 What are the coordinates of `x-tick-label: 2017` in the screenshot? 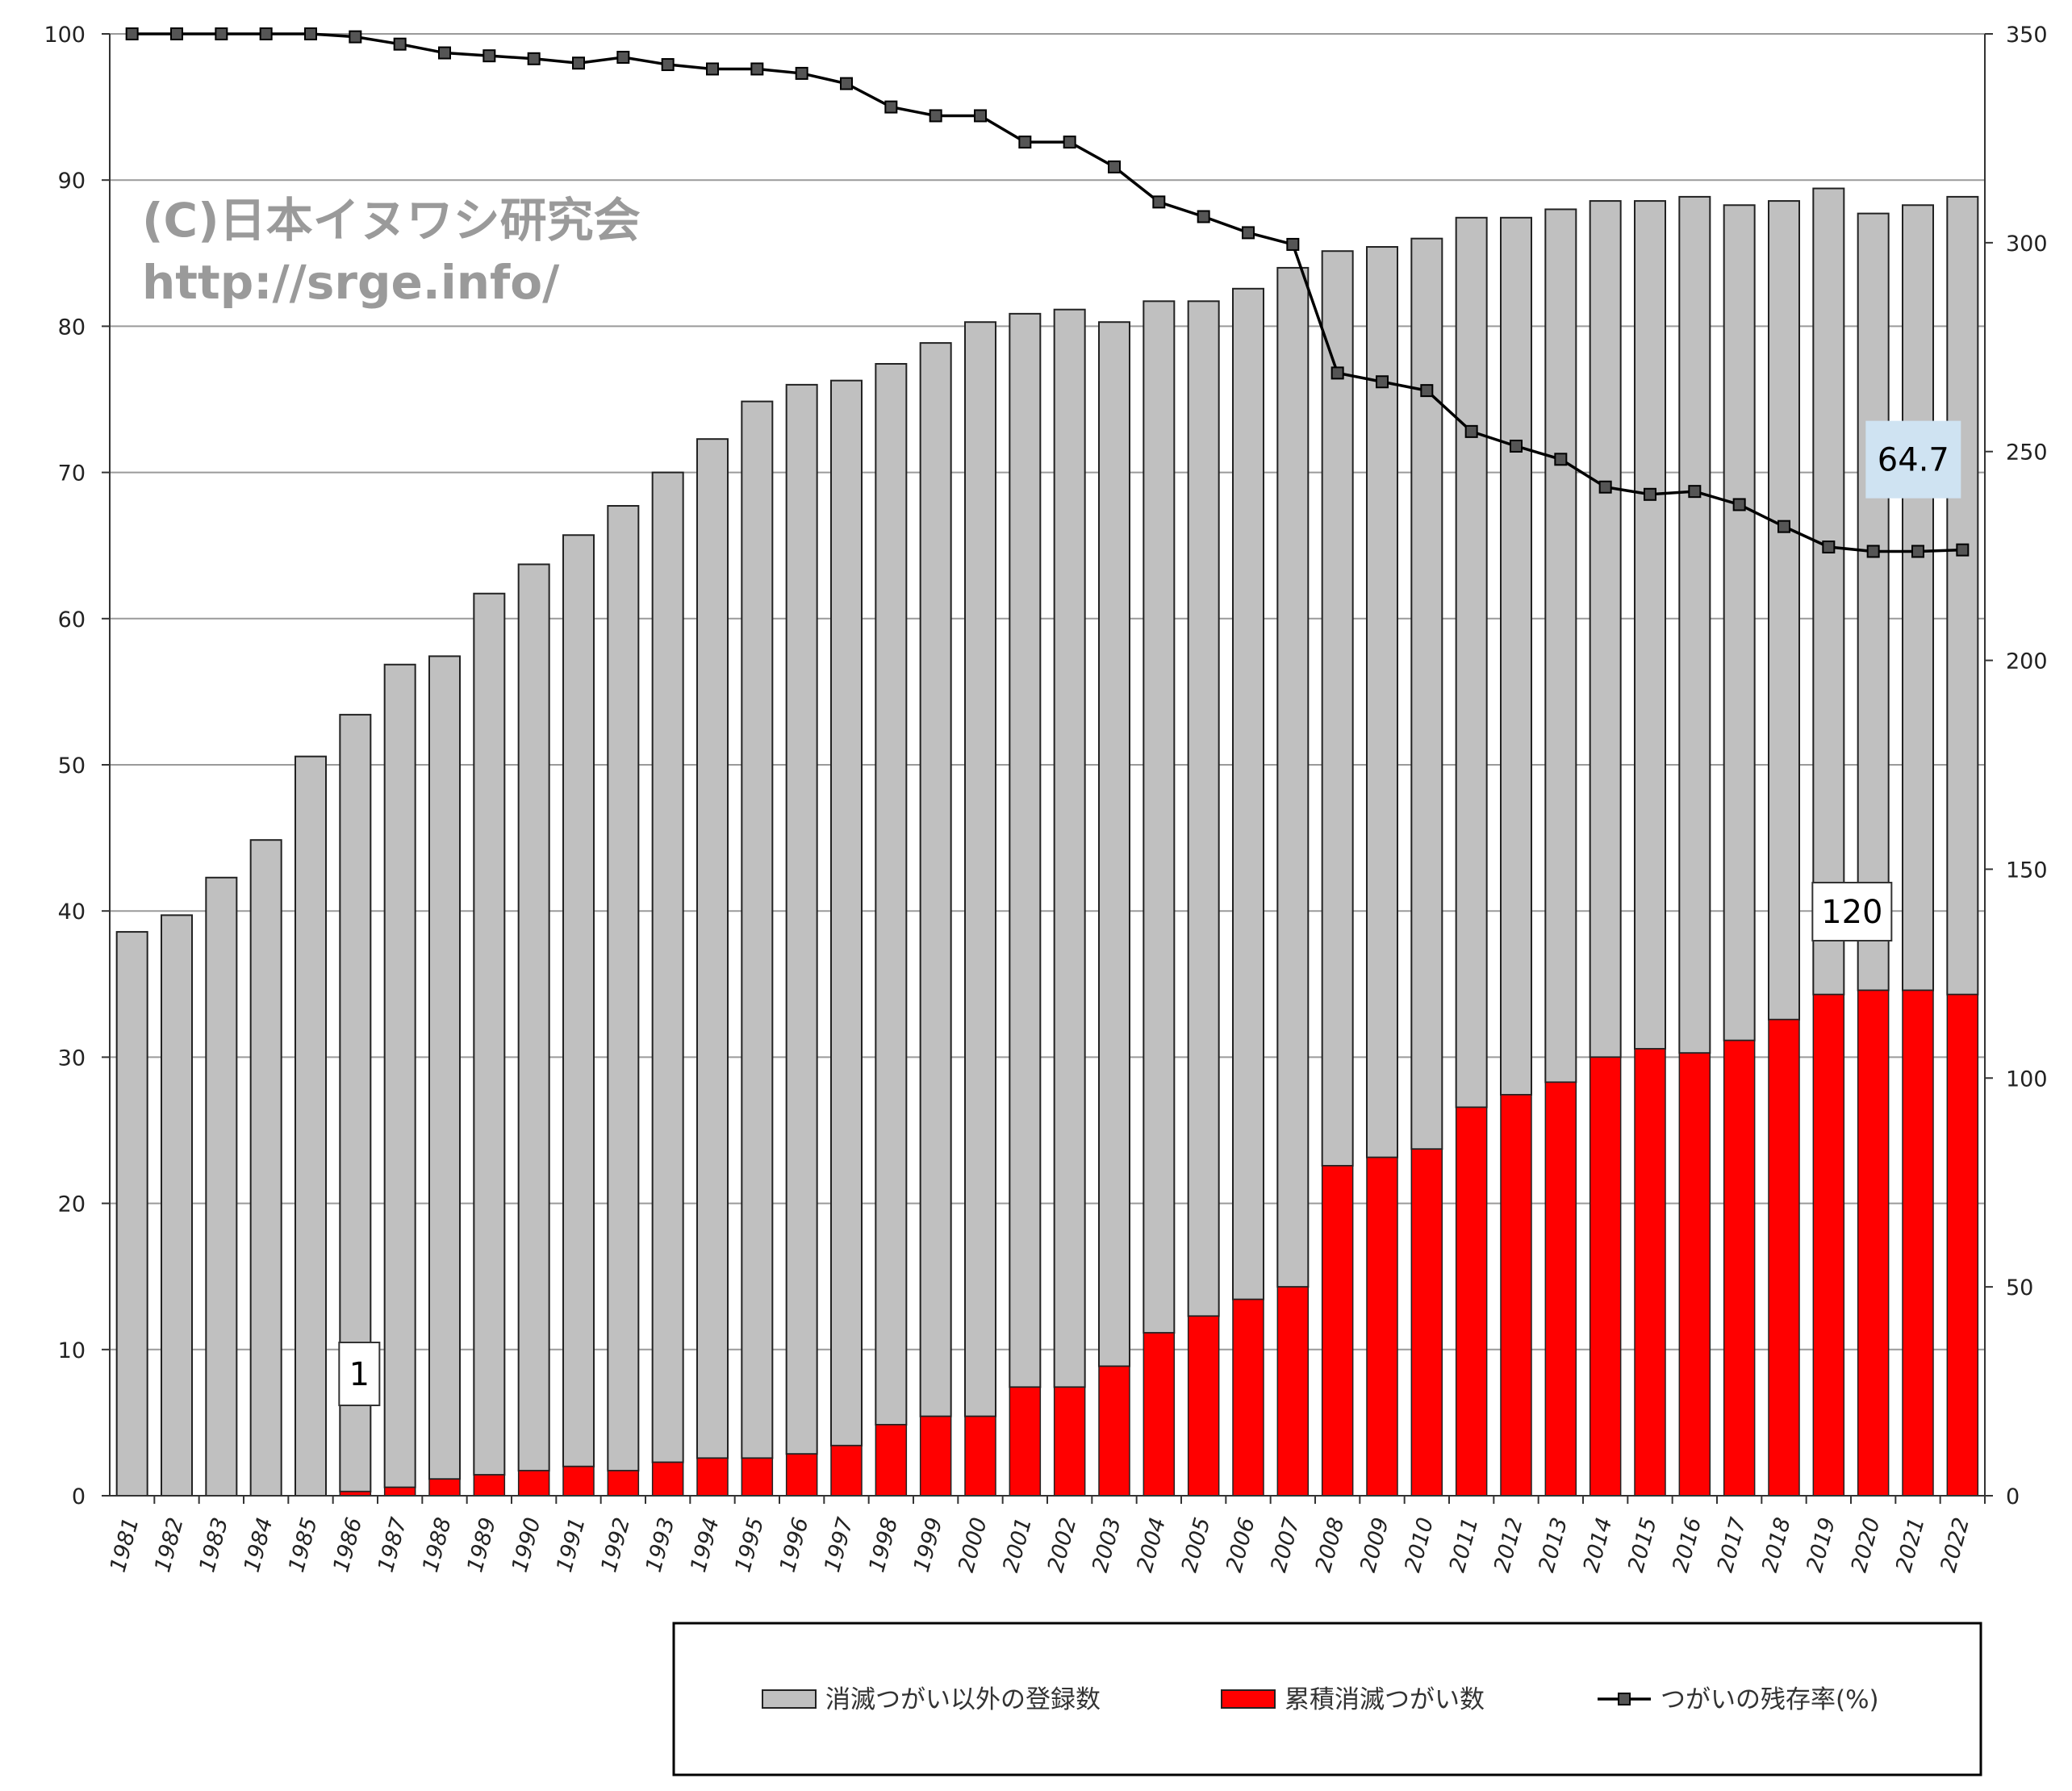 It's located at (1732, 1545).